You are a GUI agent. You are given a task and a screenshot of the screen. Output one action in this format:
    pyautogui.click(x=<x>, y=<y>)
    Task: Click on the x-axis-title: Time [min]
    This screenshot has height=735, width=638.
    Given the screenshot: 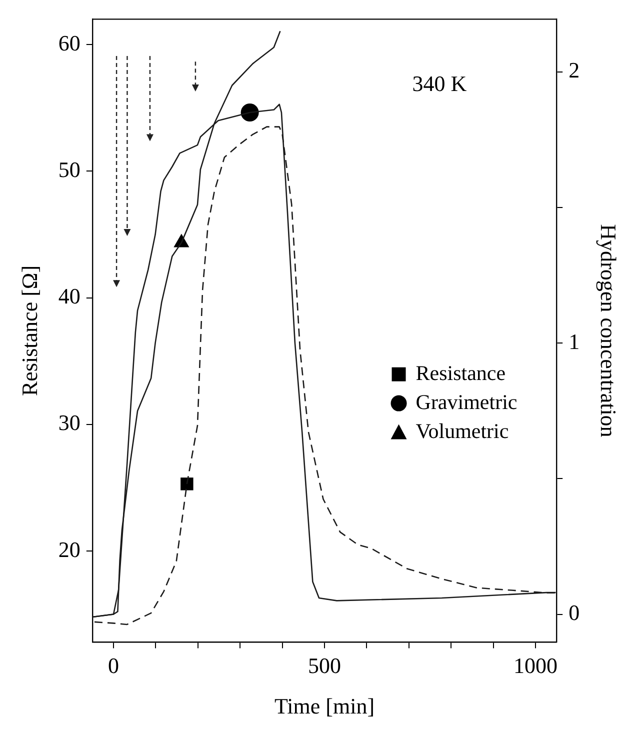 What is the action you would take?
    pyautogui.click(x=324, y=706)
    